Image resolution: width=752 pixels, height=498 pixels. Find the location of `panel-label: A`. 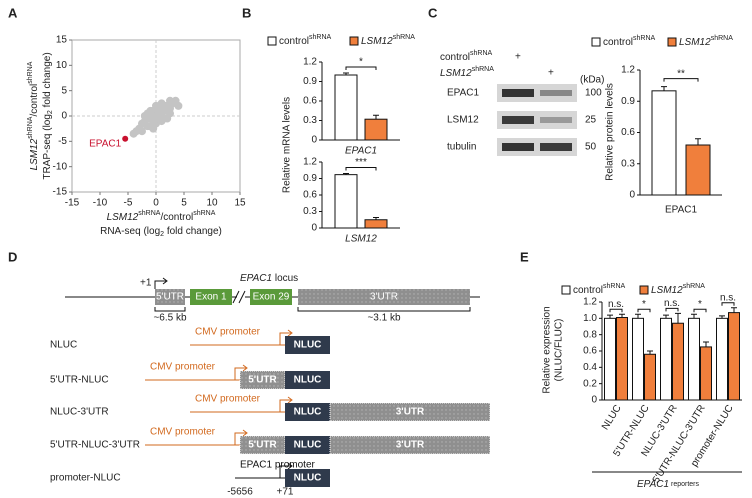

panel-label: A is located at coordinates (13, 12).